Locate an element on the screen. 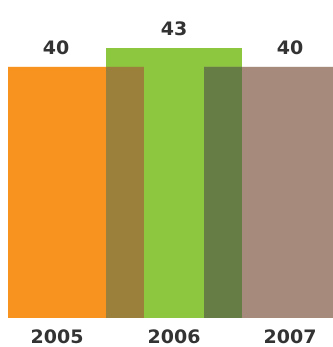 The width and height of the screenshot is (333, 347). category-label-2007: 2007 is located at coordinates (290, 336).